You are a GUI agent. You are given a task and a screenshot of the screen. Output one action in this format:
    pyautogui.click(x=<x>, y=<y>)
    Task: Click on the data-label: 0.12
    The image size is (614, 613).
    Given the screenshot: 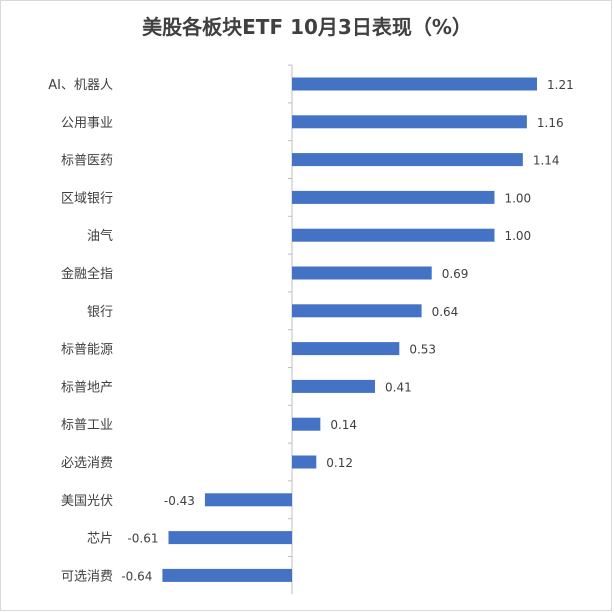 What is the action you would take?
    pyautogui.click(x=339, y=463)
    